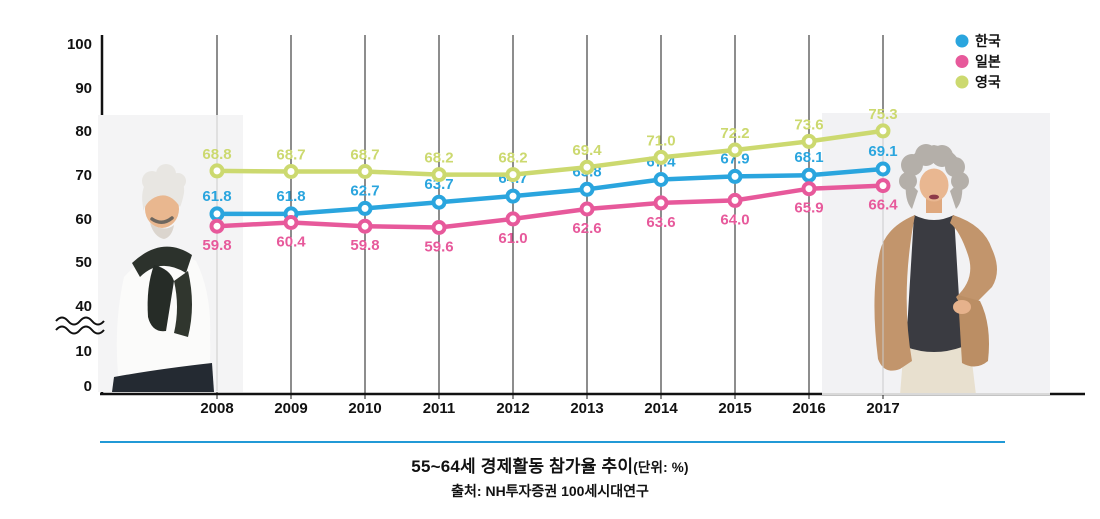 This screenshot has width=1100, height=519. Describe the element at coordinates (894, 293) in the screenshot. I see `woman-jacket` at that location.